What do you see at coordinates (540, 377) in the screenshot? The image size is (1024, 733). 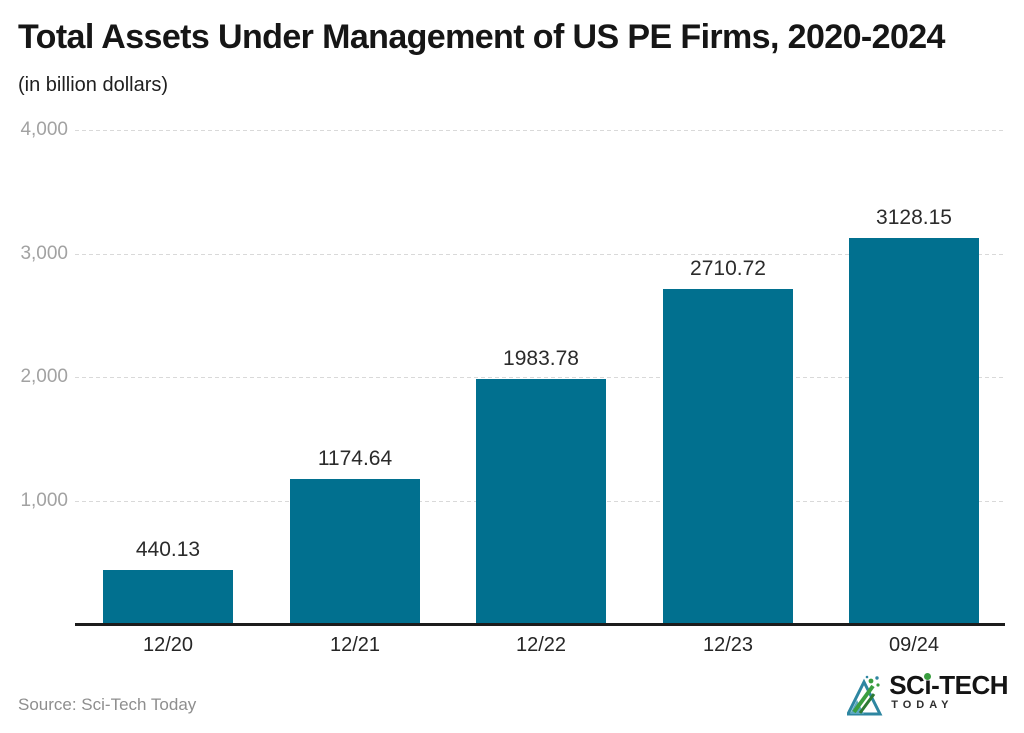 I see `gridline-2,000` at bounding box center [540, 377].